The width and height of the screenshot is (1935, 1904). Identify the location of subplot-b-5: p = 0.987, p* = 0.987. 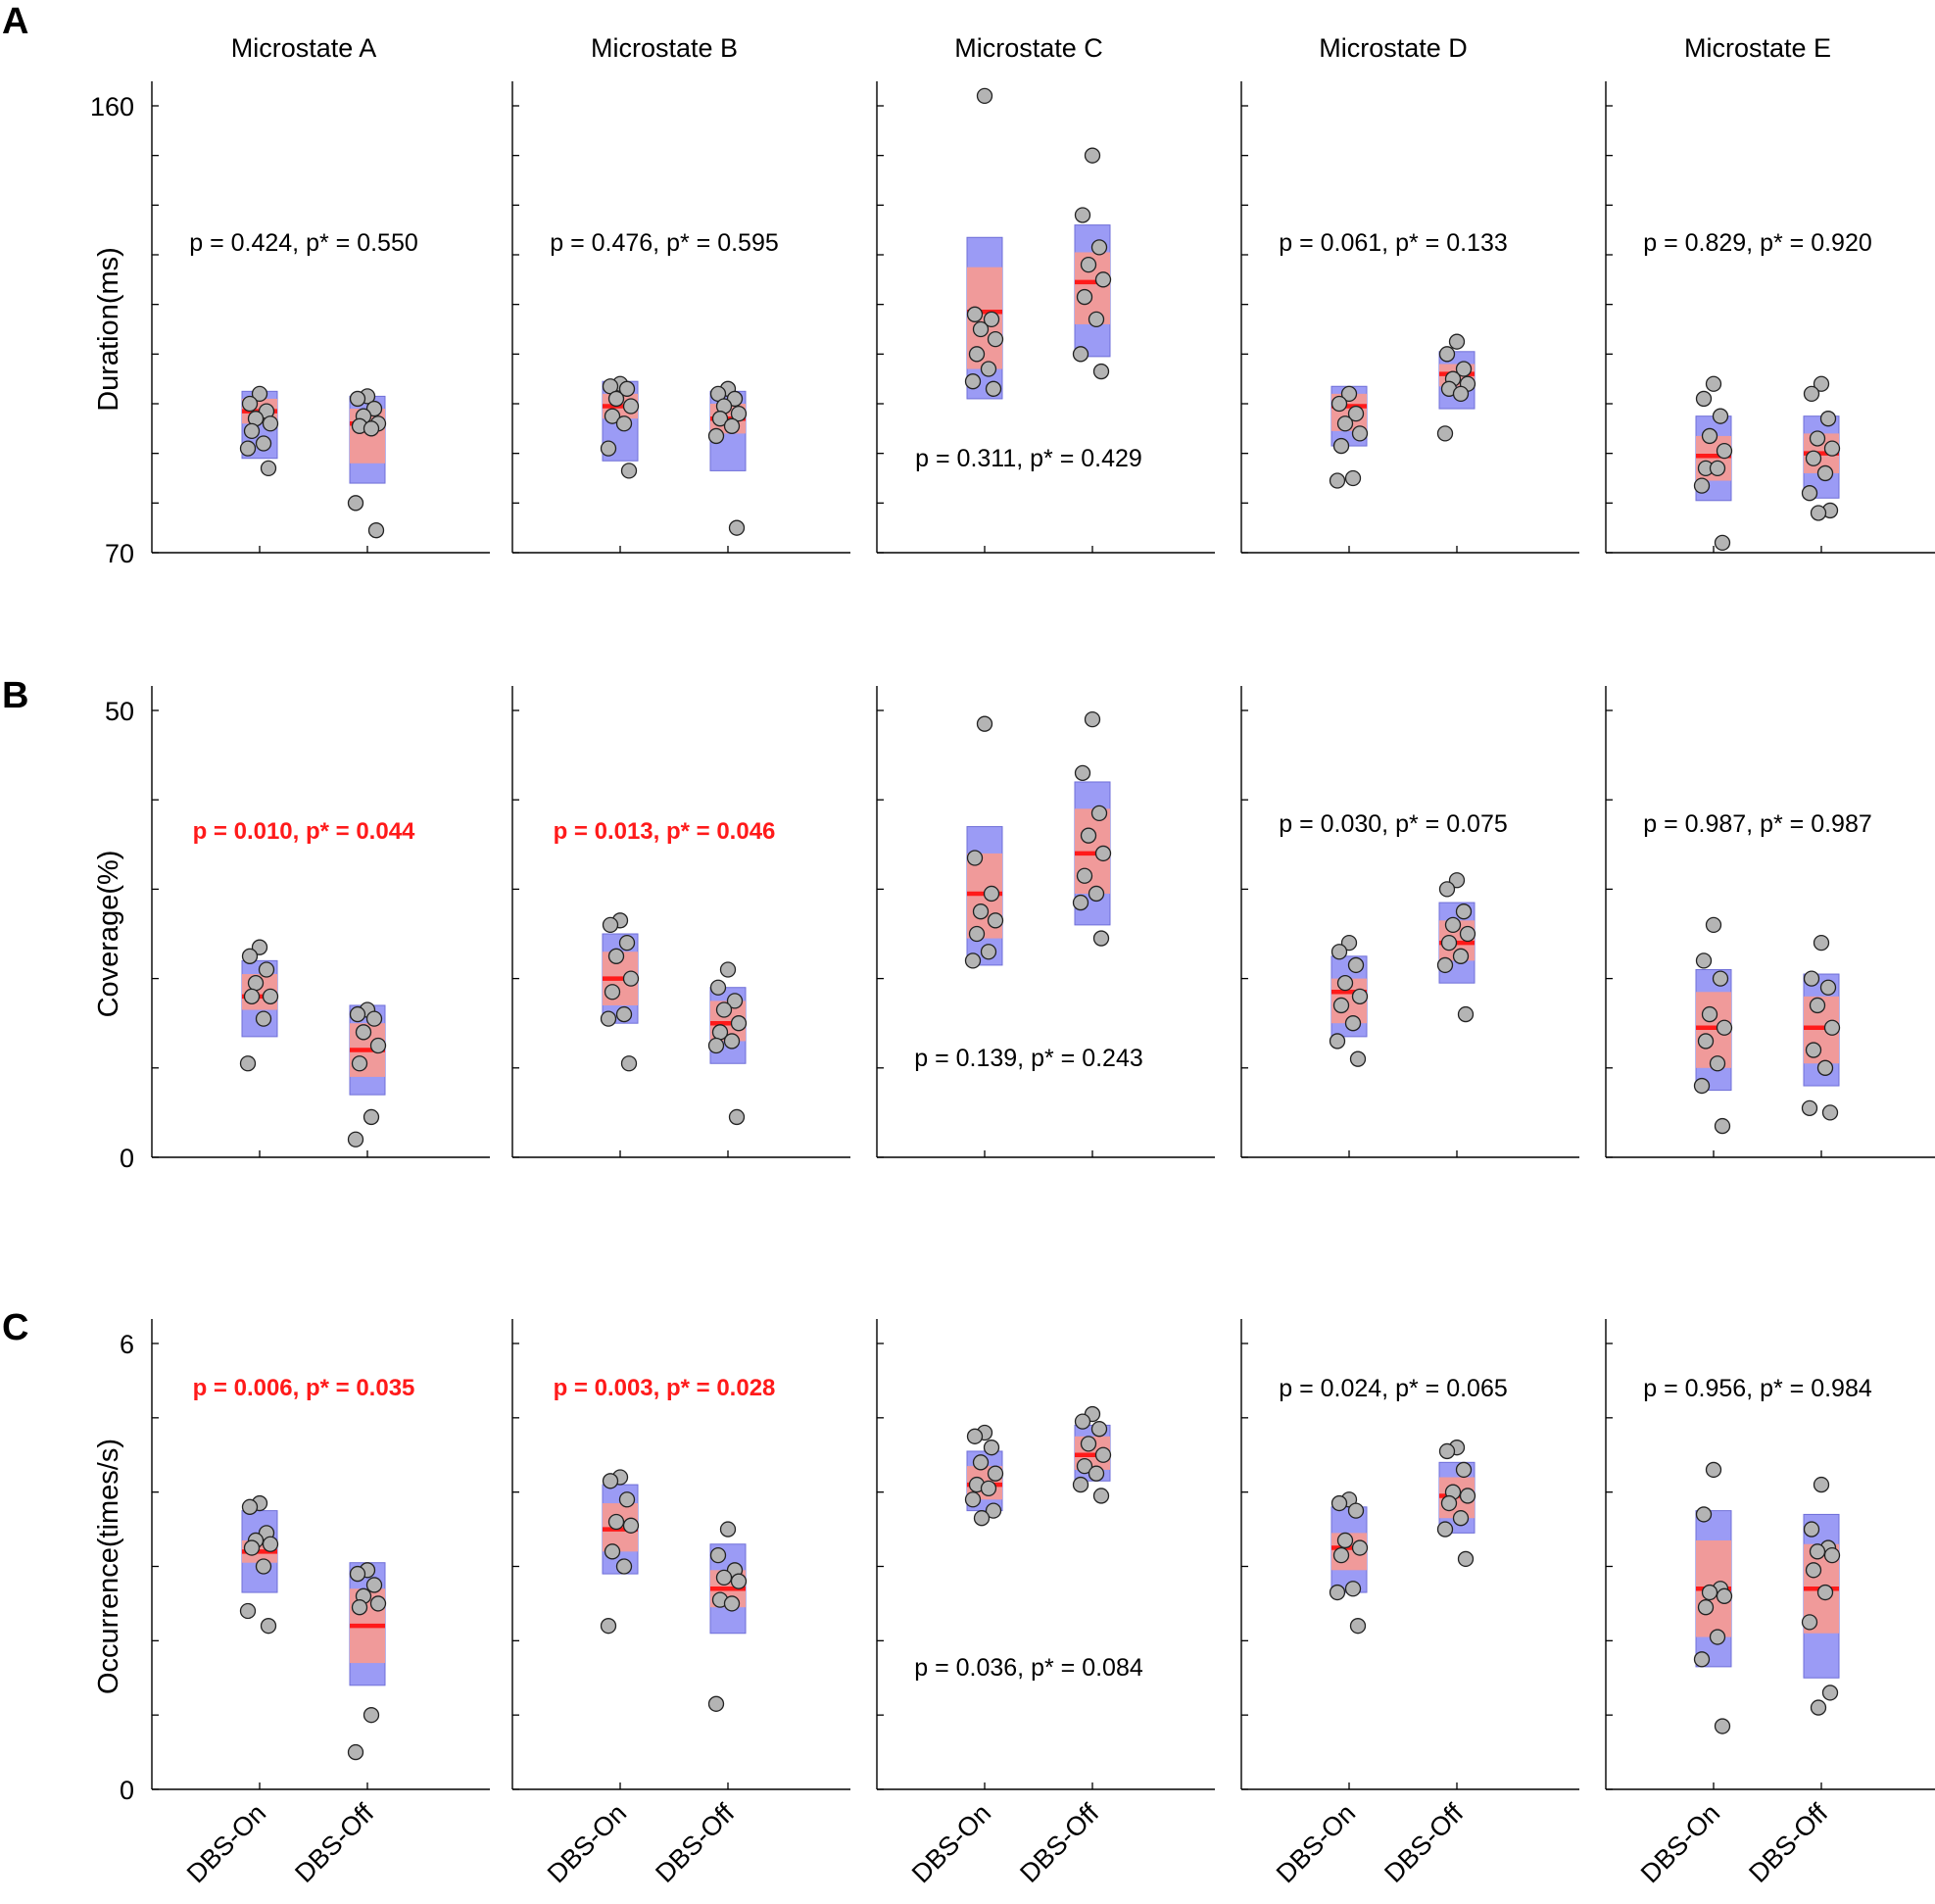
(1770, 922).